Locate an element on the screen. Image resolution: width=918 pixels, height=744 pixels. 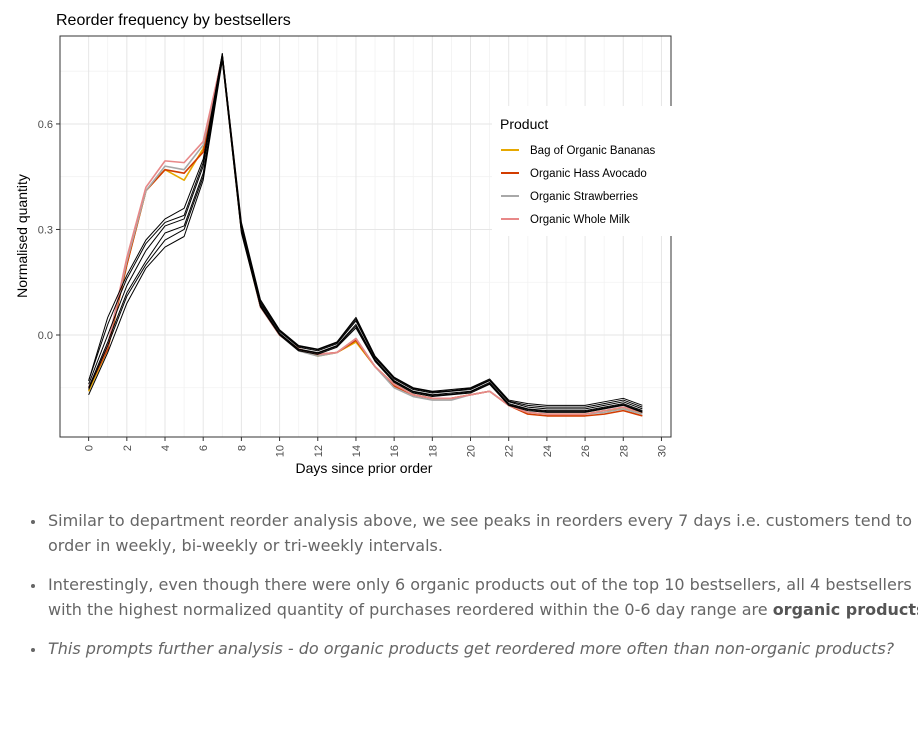
x-tick-label: 8 is located at coordinates (242, 448).